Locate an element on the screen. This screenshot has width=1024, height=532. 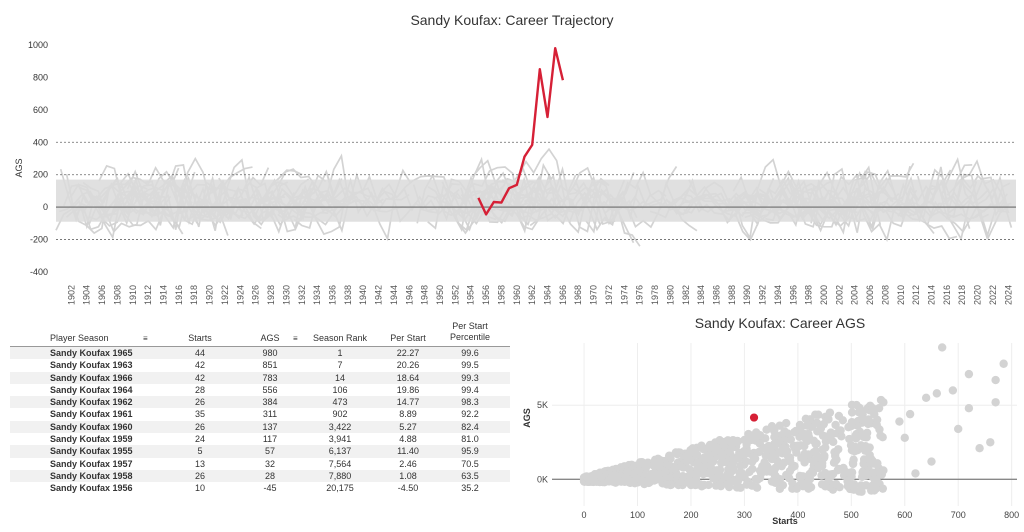
background-series-line is located at coordinates (769, 199).